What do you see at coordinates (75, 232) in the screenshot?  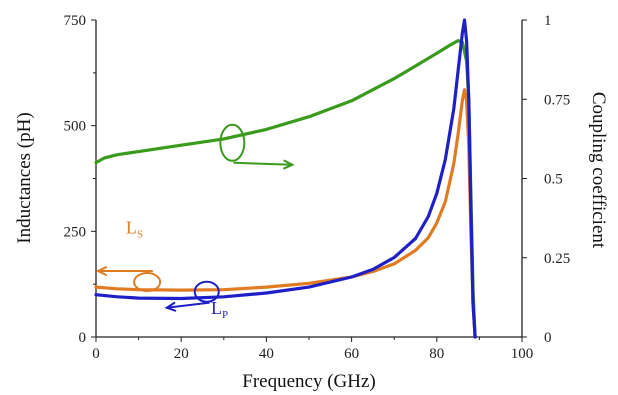 I see `y-left-tick-label: 250` at bounding box center [75, 232].